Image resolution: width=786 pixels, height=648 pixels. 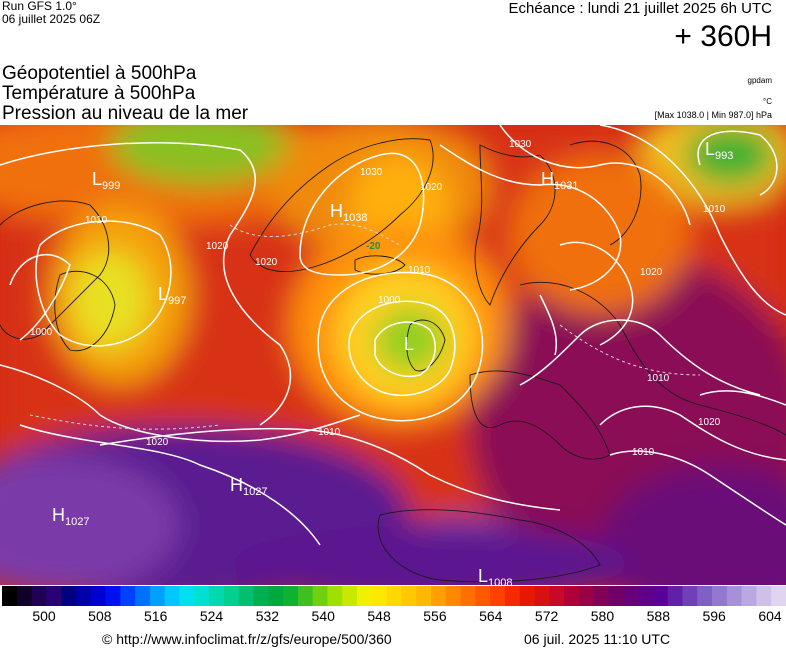 I want to click on pressure-center-low: L999, so click(x=106, y=180).